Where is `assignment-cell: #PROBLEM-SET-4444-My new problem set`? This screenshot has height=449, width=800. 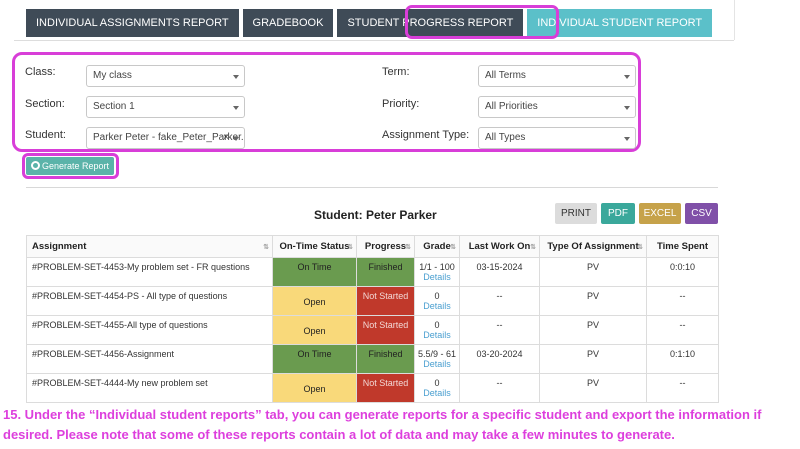 assignment-cell: #PROBLEM-SET-4444-My new problem set is located at coordinates (149, 388).